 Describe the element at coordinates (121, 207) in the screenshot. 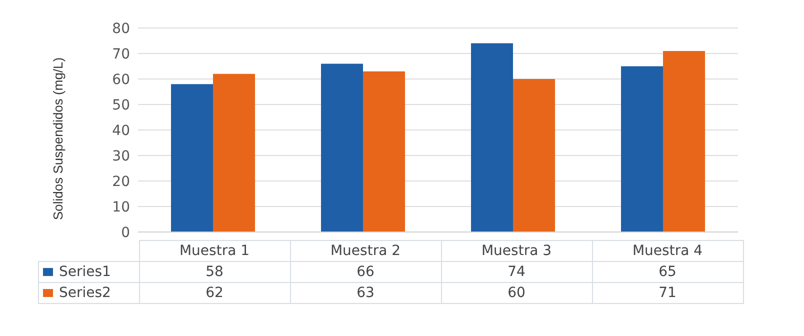

I see `y-tick-label: 10` at that location.